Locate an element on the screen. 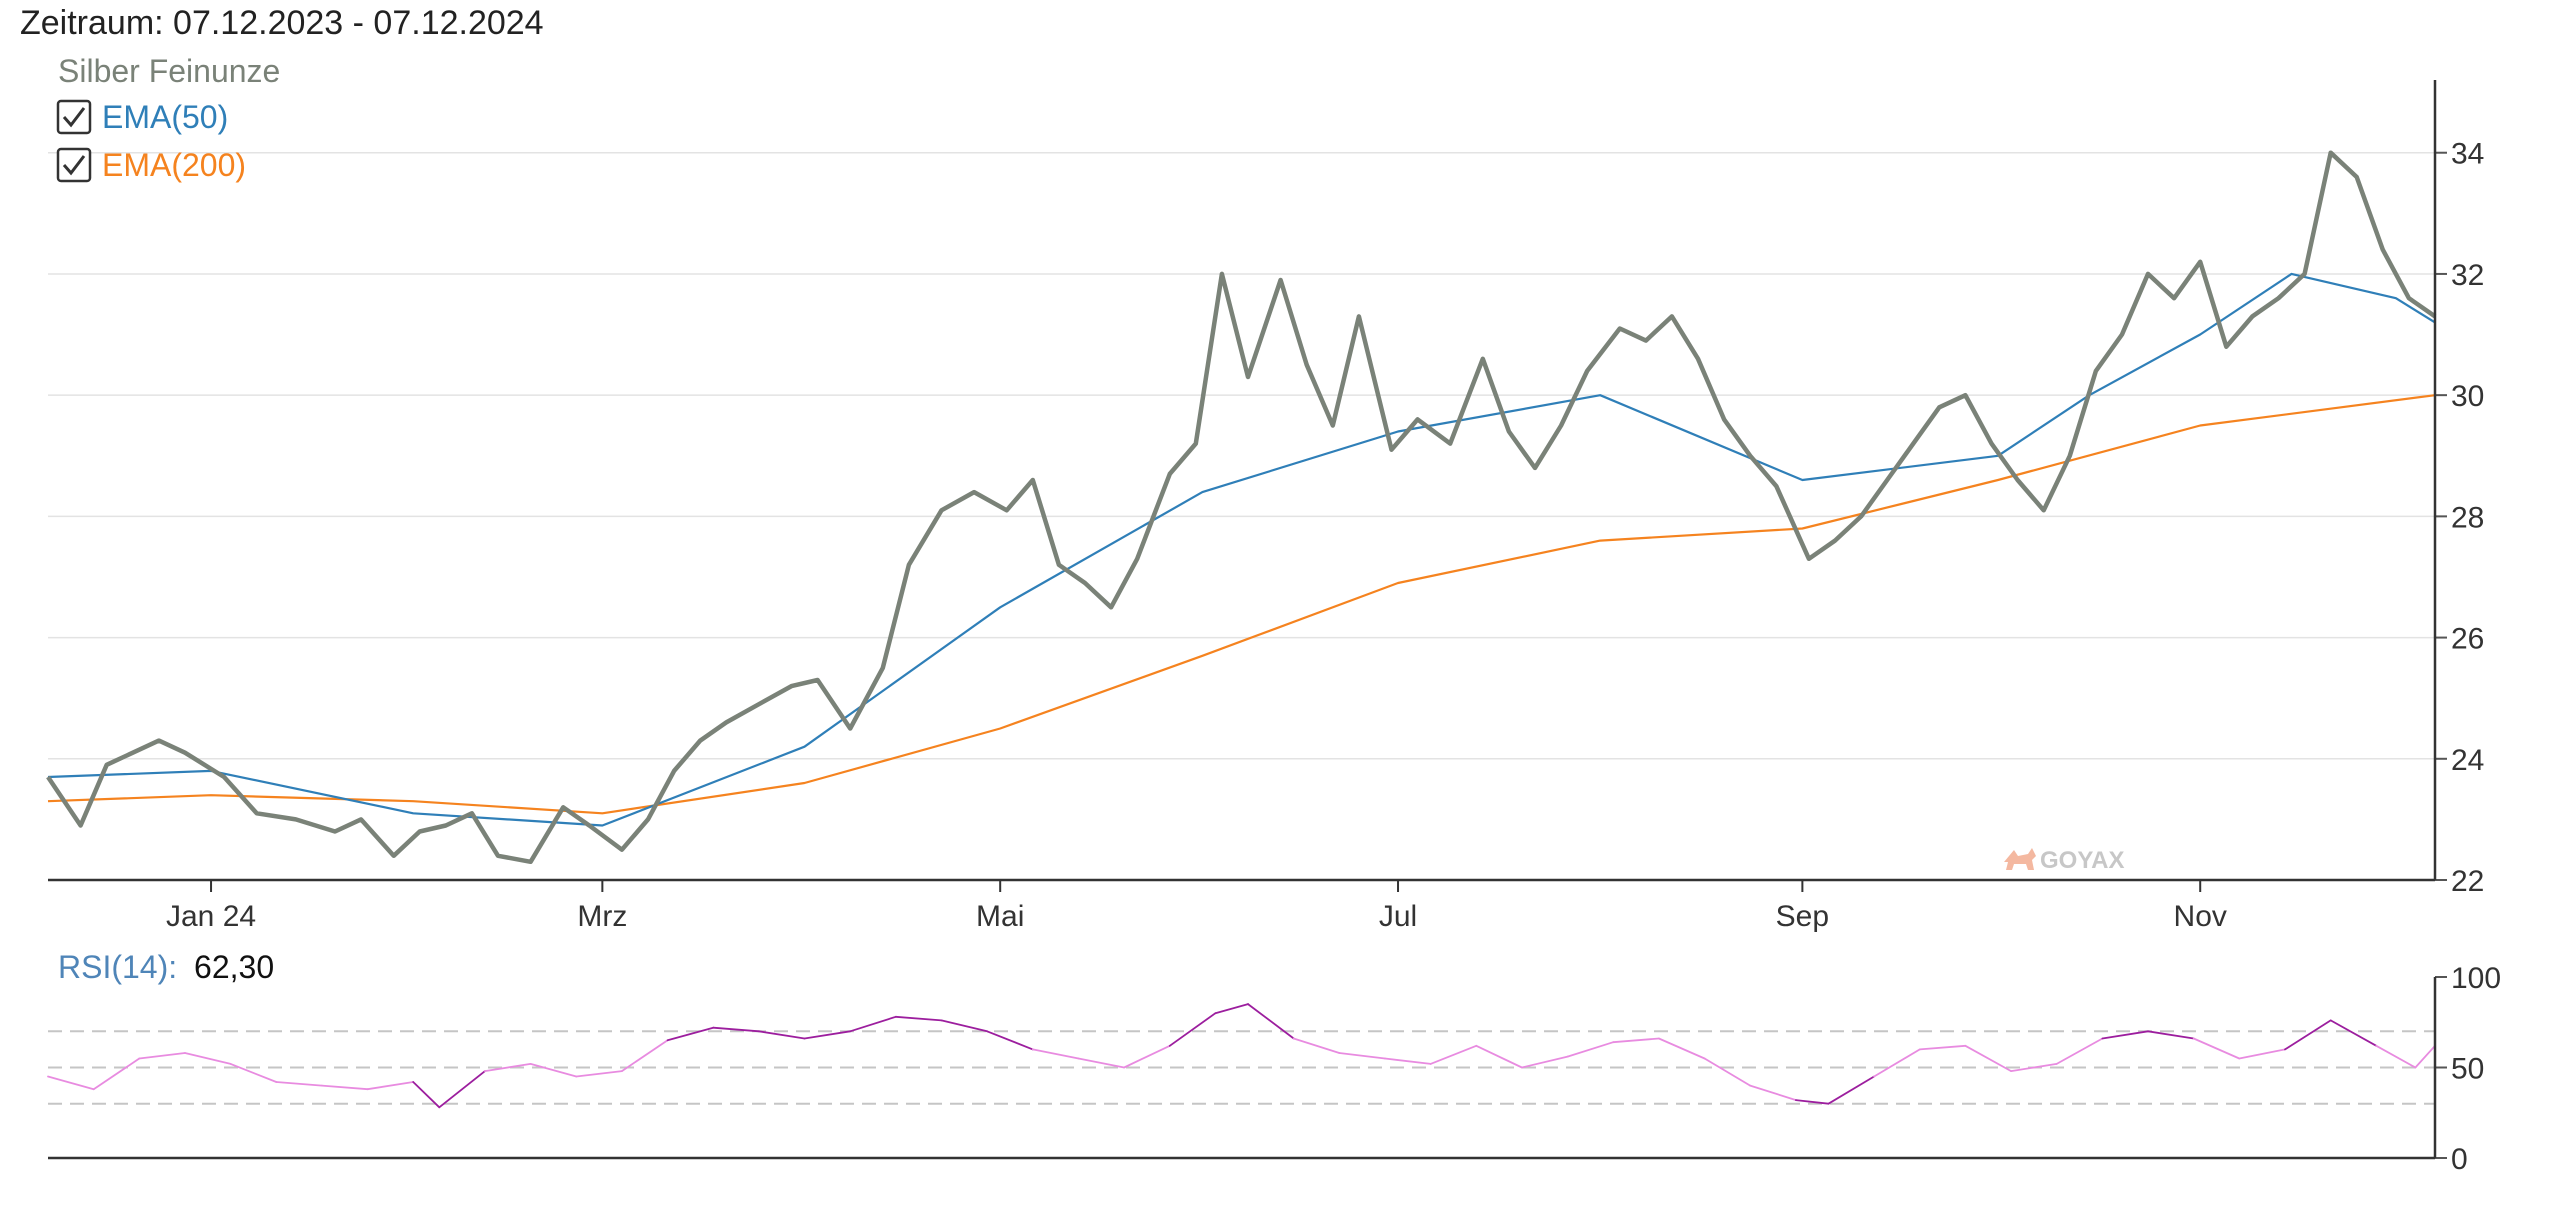 This screenshot has height=1228, width=2560. period-header: Zeitraum: 07.12.2023 - 07.12.2024 is located at coordinates (282, 23).